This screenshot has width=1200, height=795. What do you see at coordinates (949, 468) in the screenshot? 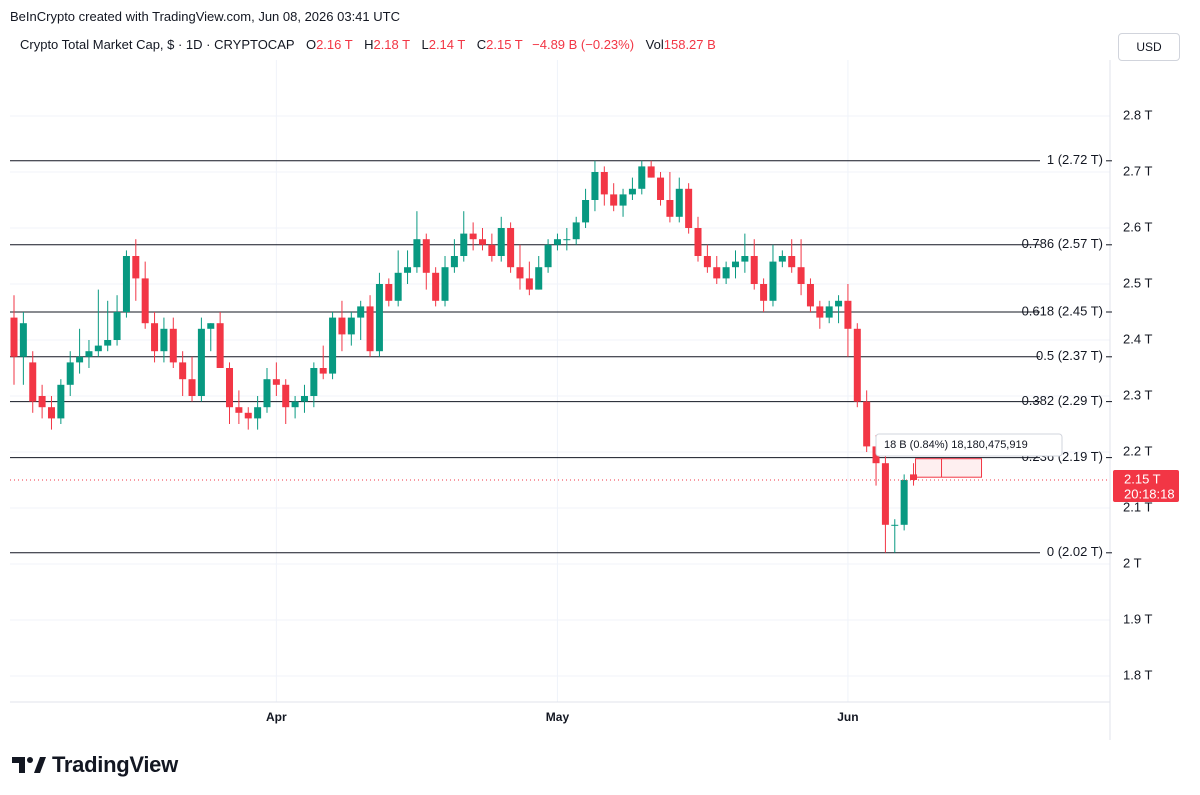
I see `measure-box` at bounding box center [949, 468].